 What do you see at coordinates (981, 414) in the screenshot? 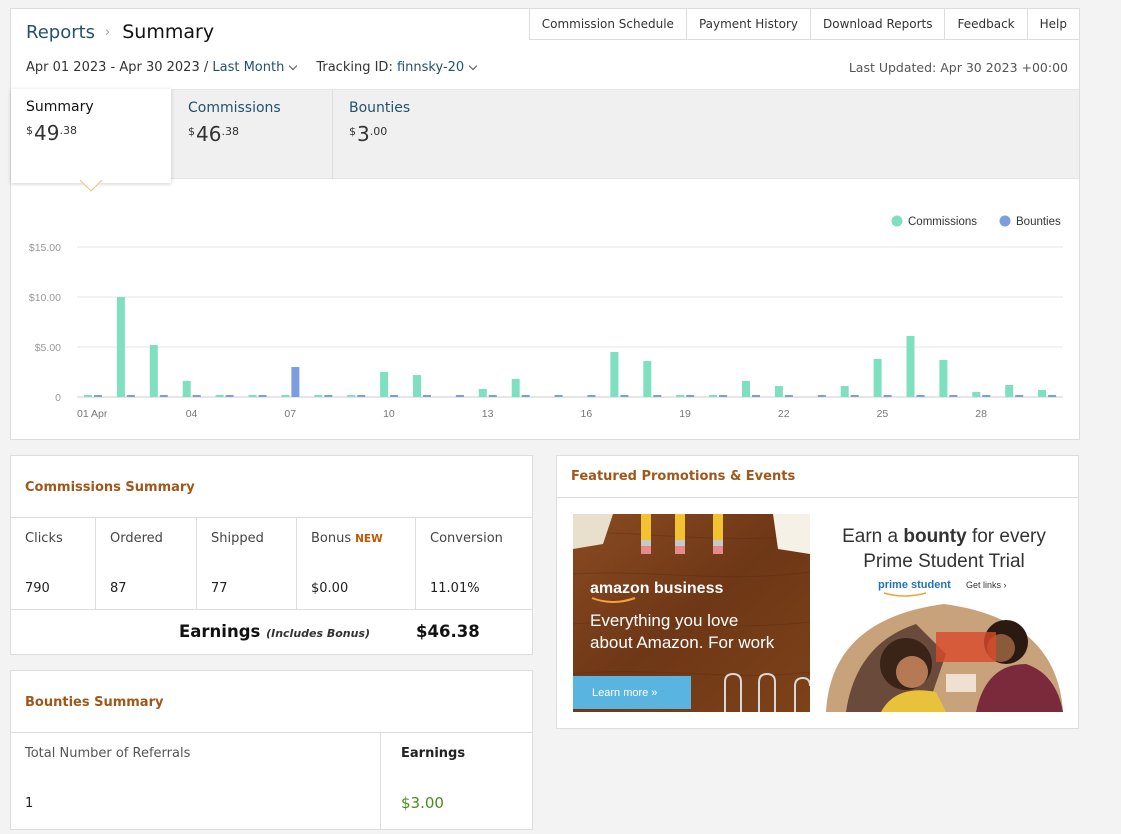
I see `x-tick-label: 28` at bounding box center [981, 414].